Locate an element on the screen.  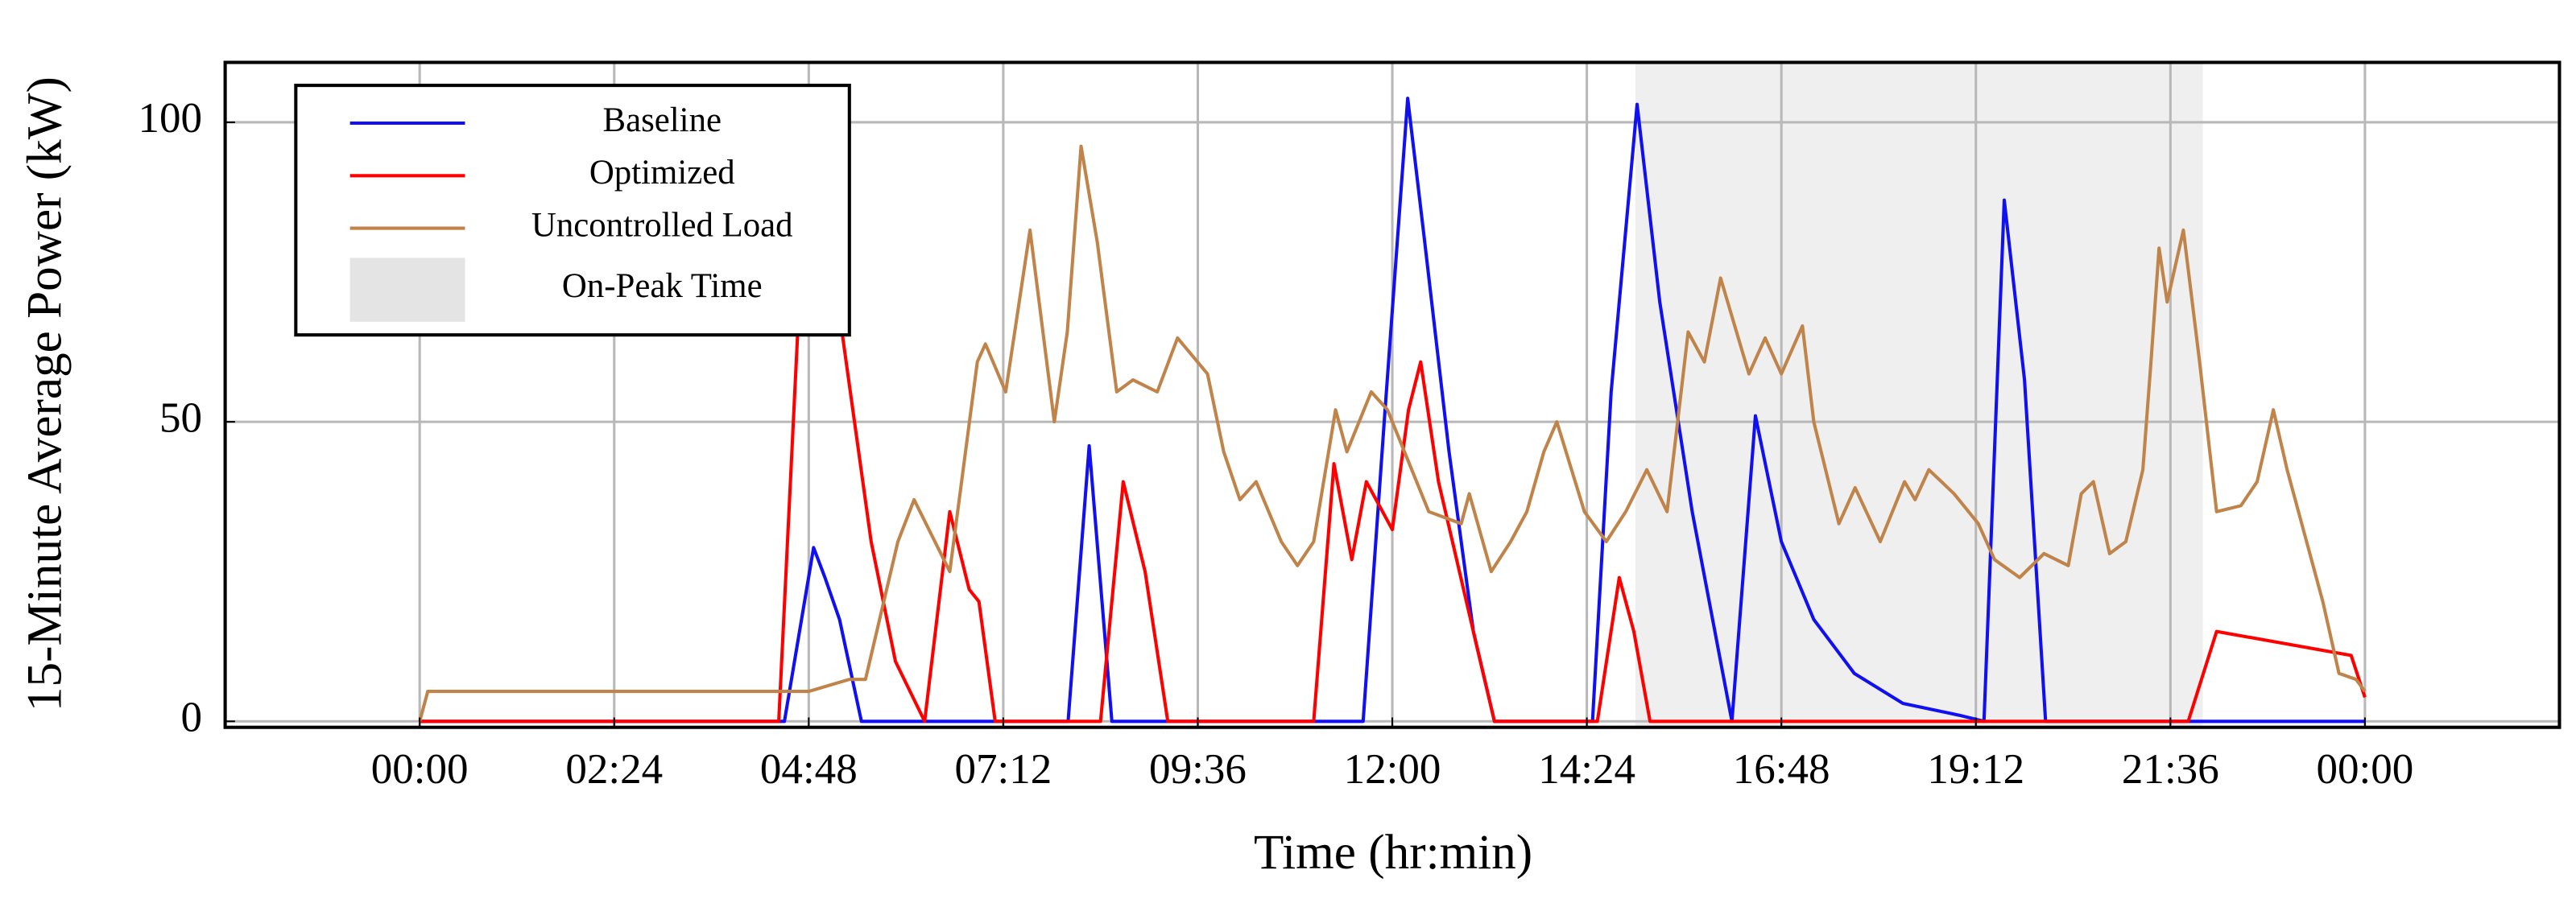
x-tick-label: 21:36 is located at coordinates (2170, 769).